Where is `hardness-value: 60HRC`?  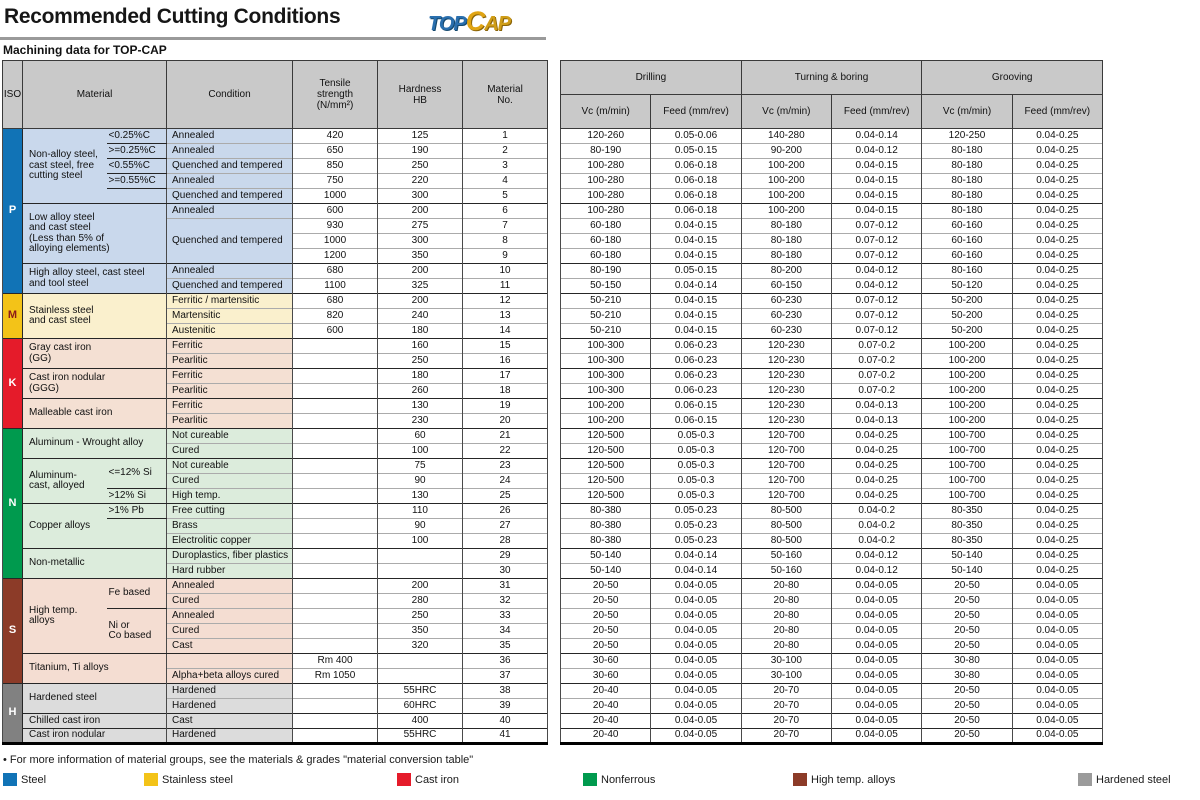 hardness-value: 60HRC is located at coordinates (420, 706).